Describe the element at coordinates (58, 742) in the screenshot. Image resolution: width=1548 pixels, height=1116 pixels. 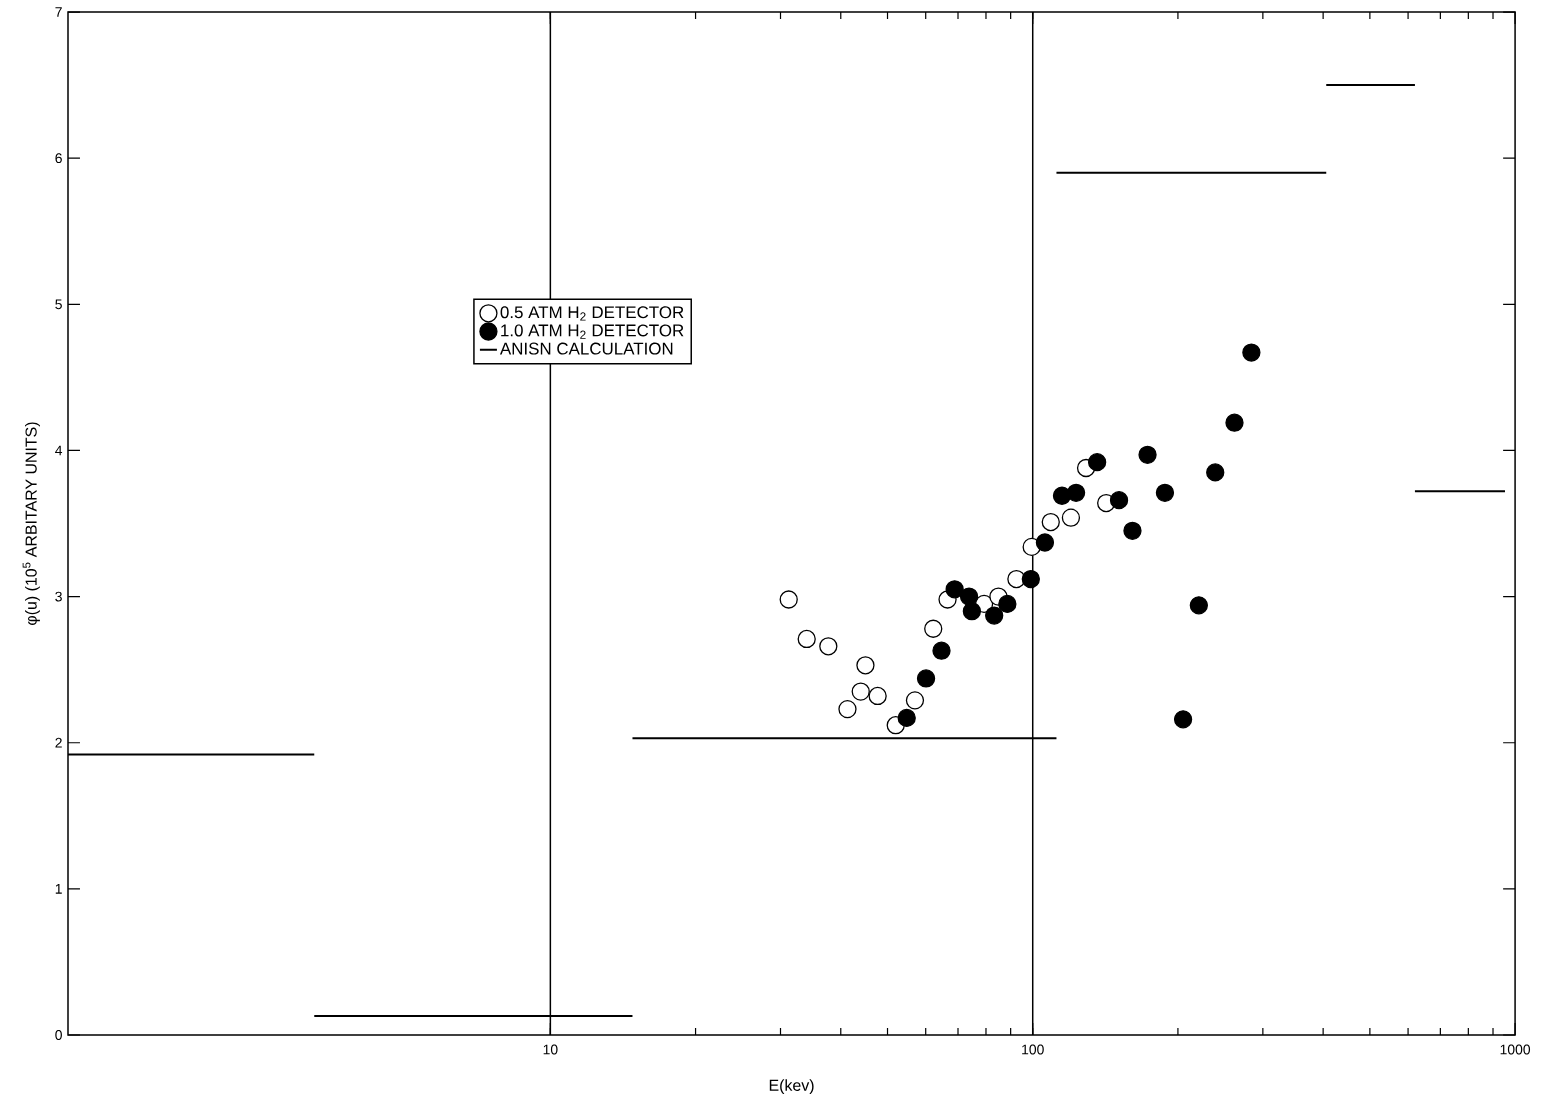
I see `y-tick-label: 2` at that location.